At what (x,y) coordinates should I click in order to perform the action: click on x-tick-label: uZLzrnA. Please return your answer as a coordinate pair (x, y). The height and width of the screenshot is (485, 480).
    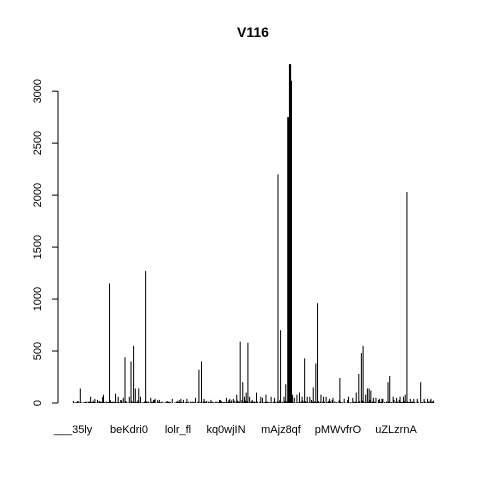
    Looking at the image, I should click on (396, 430).